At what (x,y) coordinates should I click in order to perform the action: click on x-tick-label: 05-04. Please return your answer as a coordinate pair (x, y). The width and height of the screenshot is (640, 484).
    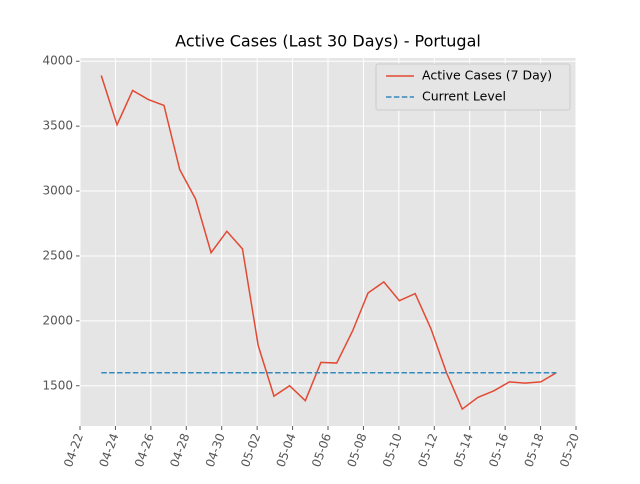
    Looking at the image, I should click on (286, 450).